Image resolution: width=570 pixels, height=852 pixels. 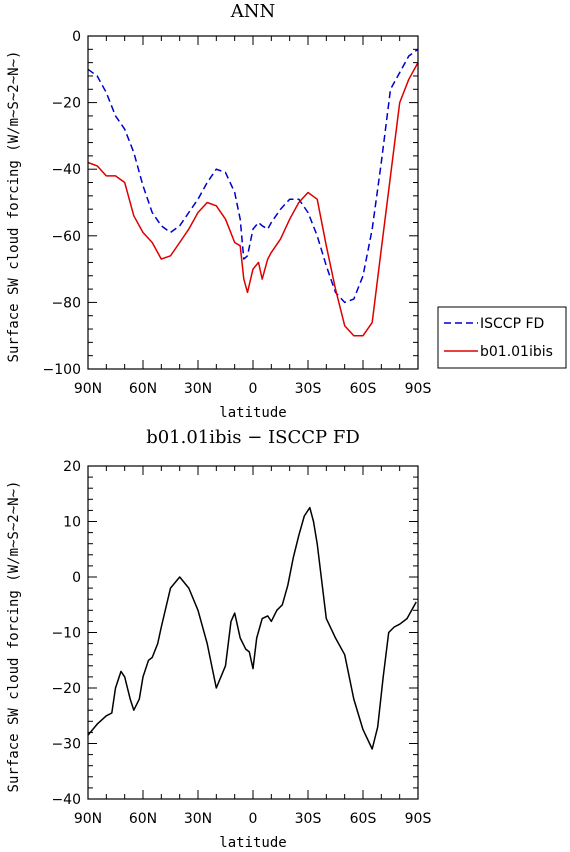 What do you see at coordinates (72, 523) in the screenshot?
I see `y-tick-label: 10` at bounding box center [72, 523].